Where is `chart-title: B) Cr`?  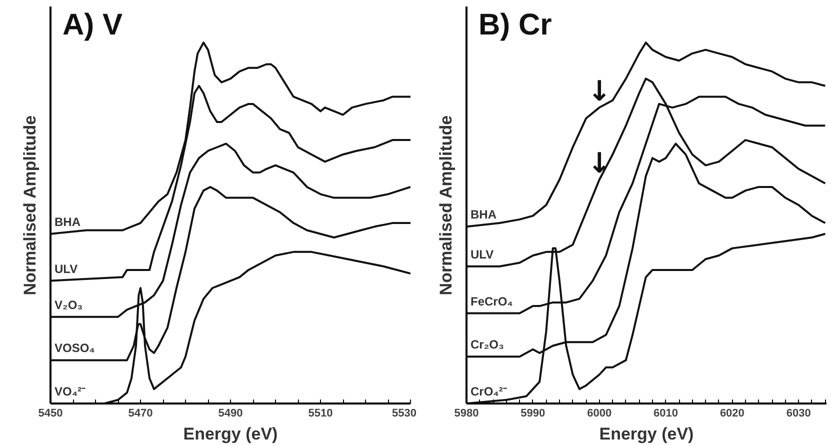 chart-title: B) Cr is located at coordinates (515, 25).